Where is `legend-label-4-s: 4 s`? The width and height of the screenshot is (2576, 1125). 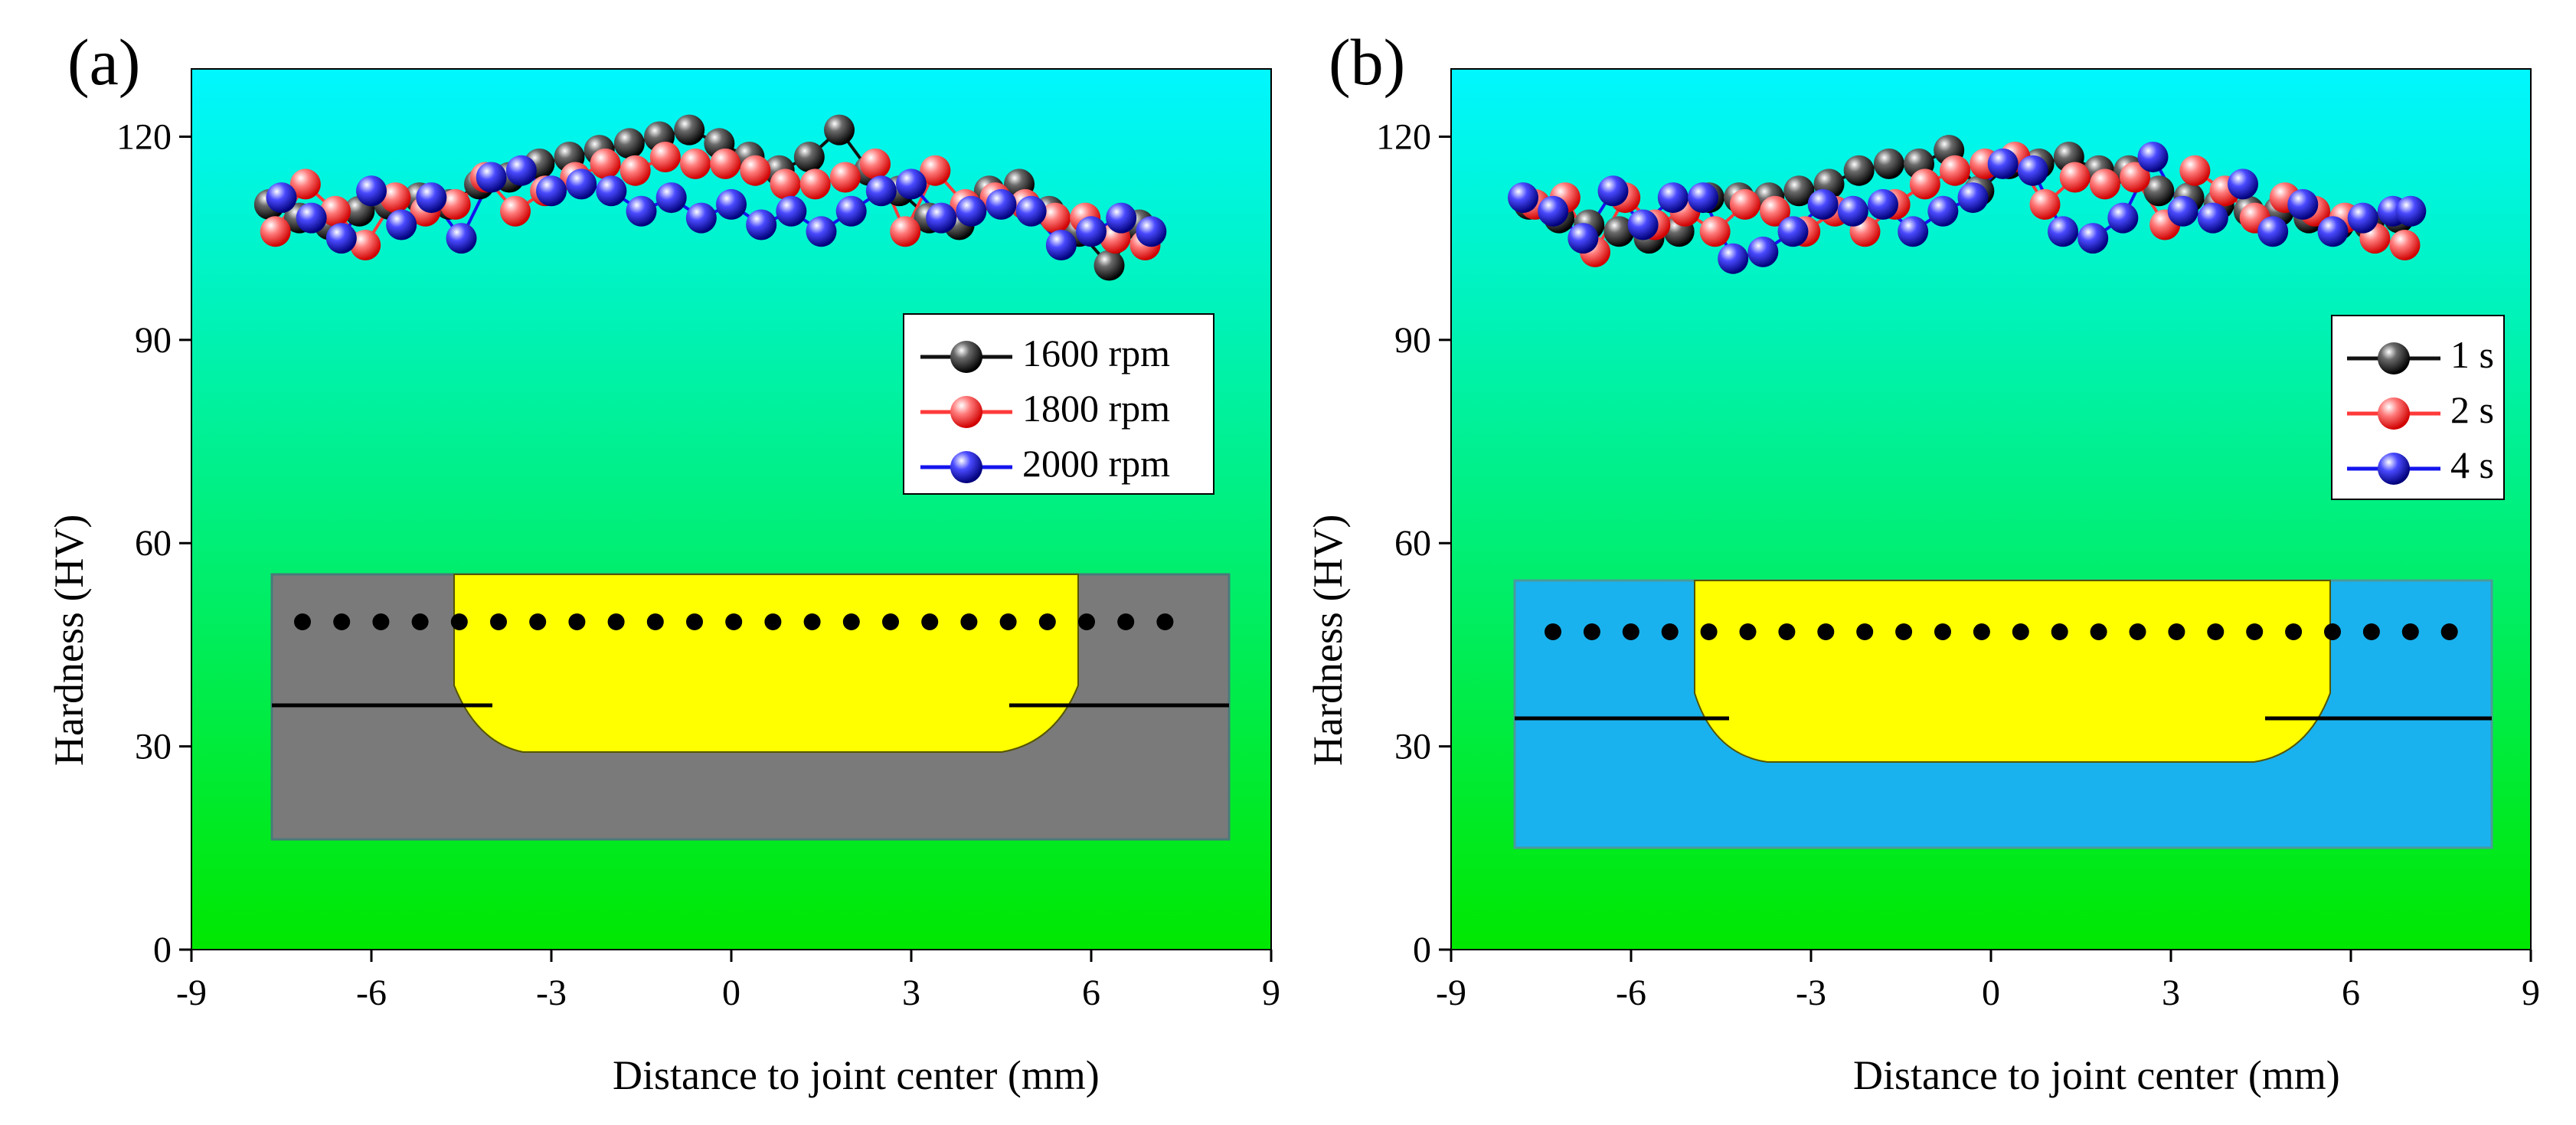
legend-label-4-s: 4 s is located at coordinates (2472, 465).